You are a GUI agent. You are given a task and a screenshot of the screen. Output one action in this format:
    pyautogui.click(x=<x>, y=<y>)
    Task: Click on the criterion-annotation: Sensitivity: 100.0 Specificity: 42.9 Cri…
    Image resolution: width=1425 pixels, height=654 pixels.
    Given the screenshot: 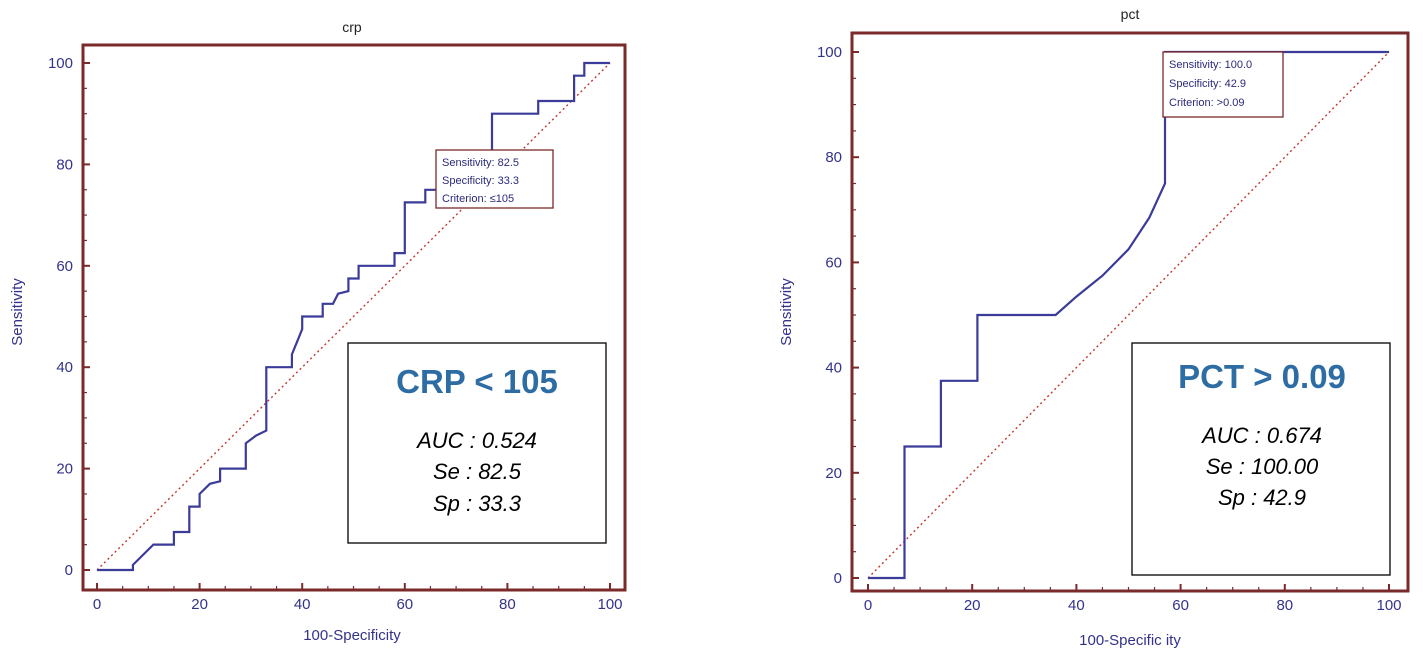 What is the action you would take?
    pyautogui.click(x=1223, y=84)
    